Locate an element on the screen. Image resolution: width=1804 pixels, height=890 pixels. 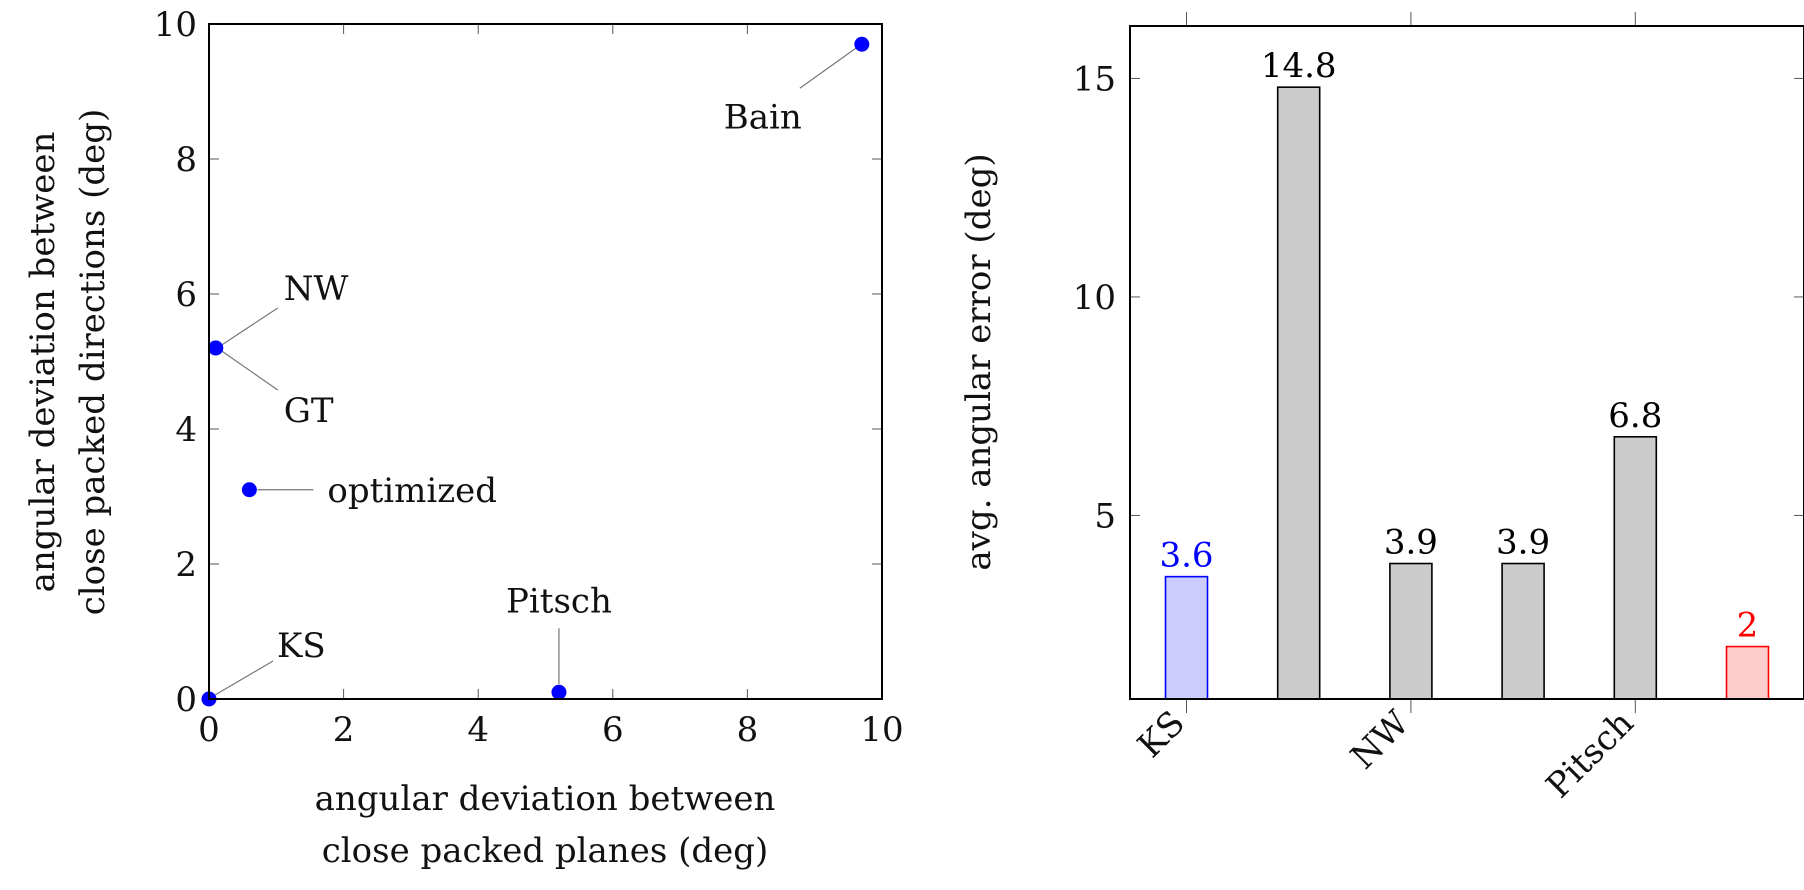
point-label: GT is located at coordinates (309, 411).